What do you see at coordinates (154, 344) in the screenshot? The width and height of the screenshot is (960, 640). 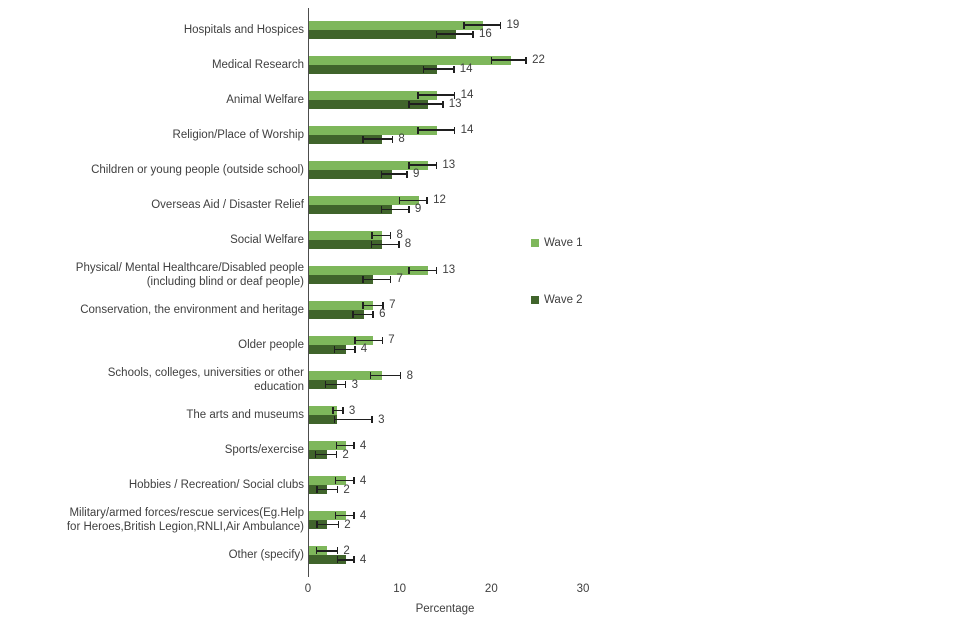 I see `category-label: Older people` at bounding box center [154, 344].